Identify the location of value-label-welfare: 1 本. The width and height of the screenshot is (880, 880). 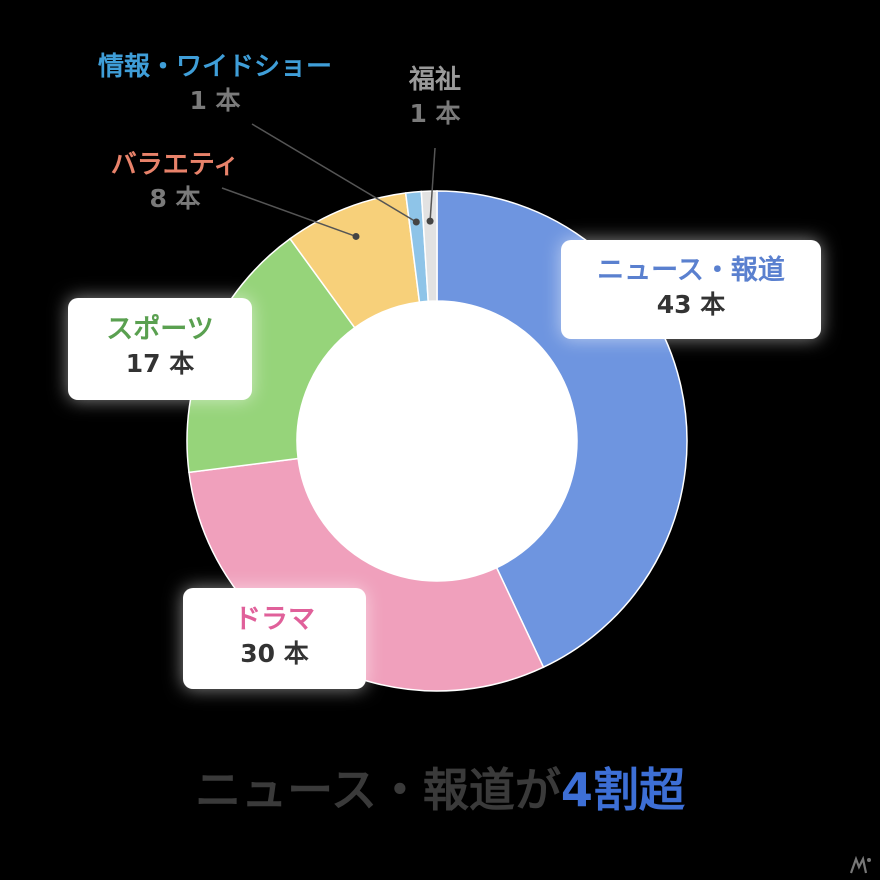
(435, 113).